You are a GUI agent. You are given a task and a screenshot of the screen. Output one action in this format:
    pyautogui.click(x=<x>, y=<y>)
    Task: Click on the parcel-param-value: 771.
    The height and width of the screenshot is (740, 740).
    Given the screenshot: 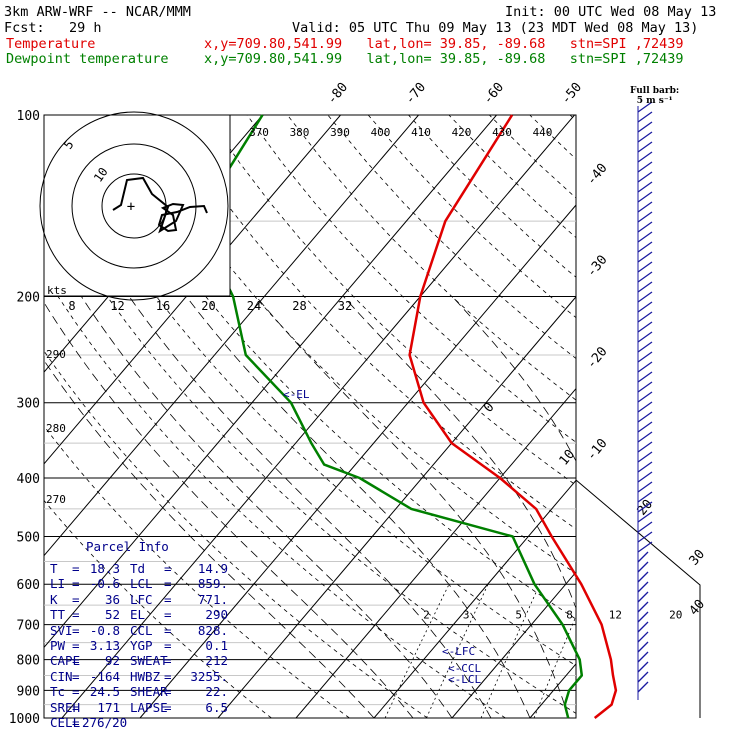 What is the action you would take?
    pyautogui.click(x=212, y=599)
    